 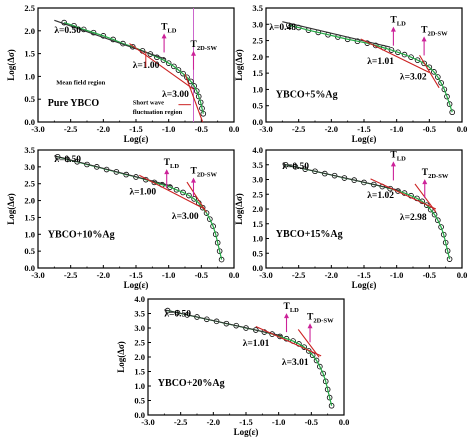 What do you see at coordinates (295, 363) in the screenshot?
I see `lambda-label: λ=3.01` at bounding box center [295, 363].